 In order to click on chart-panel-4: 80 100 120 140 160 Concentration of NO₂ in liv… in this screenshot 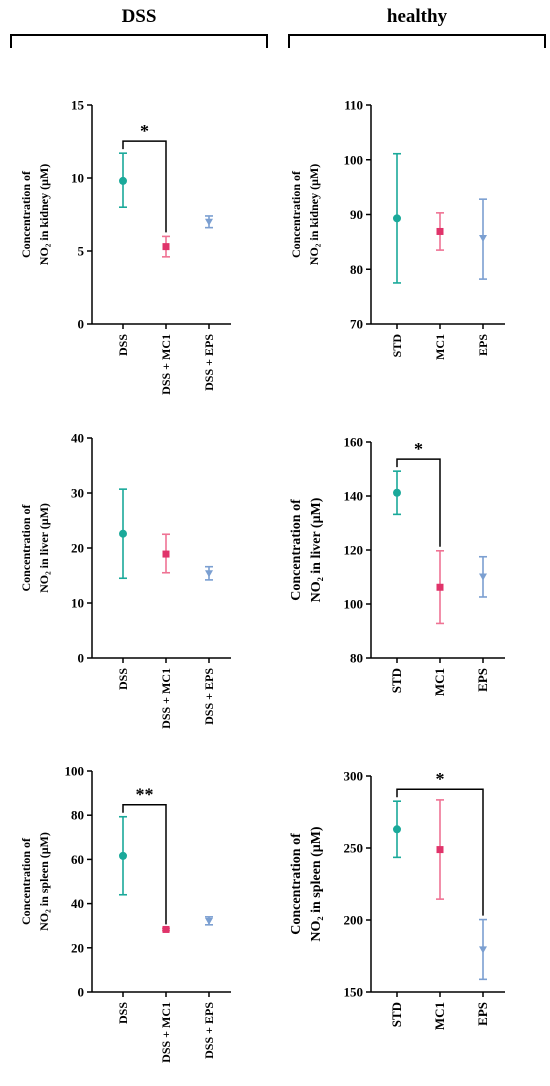, I will do `click(397, 565)`.